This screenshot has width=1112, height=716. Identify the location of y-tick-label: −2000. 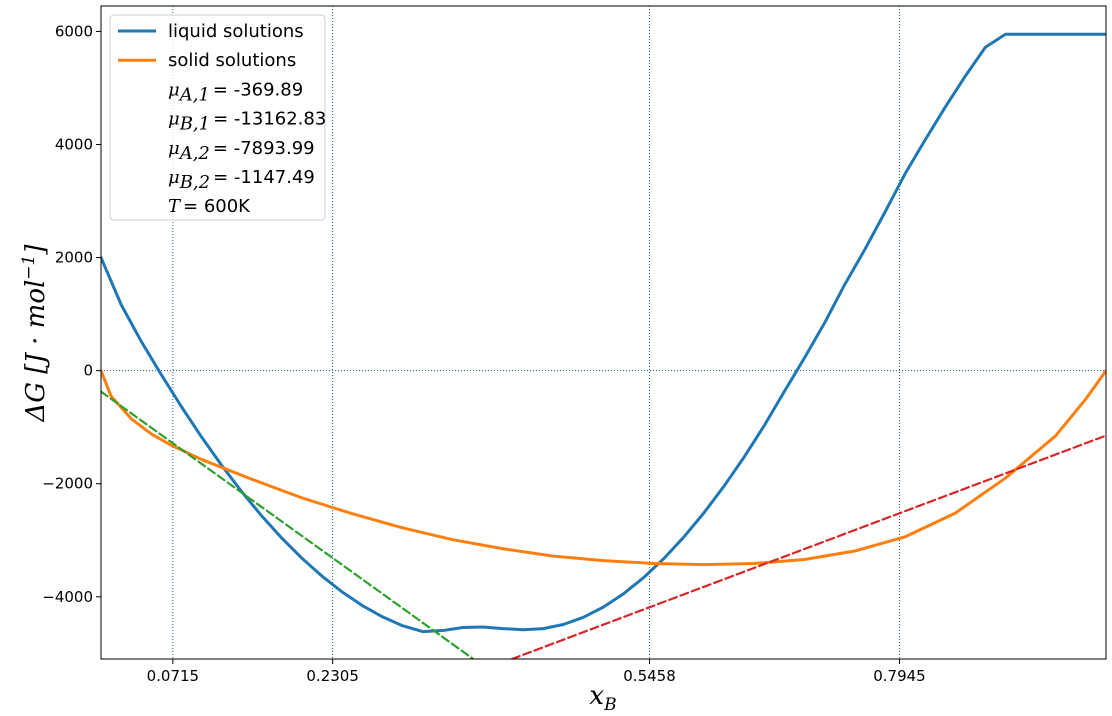
(67, 484).